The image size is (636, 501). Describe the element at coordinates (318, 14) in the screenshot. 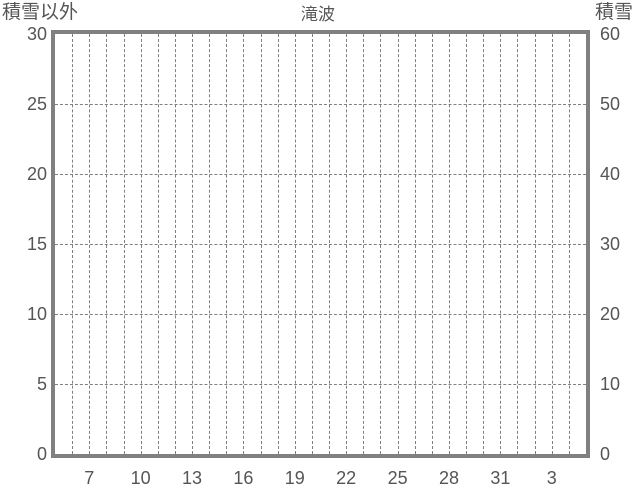

I see `chart-title: 滝波` at that location.